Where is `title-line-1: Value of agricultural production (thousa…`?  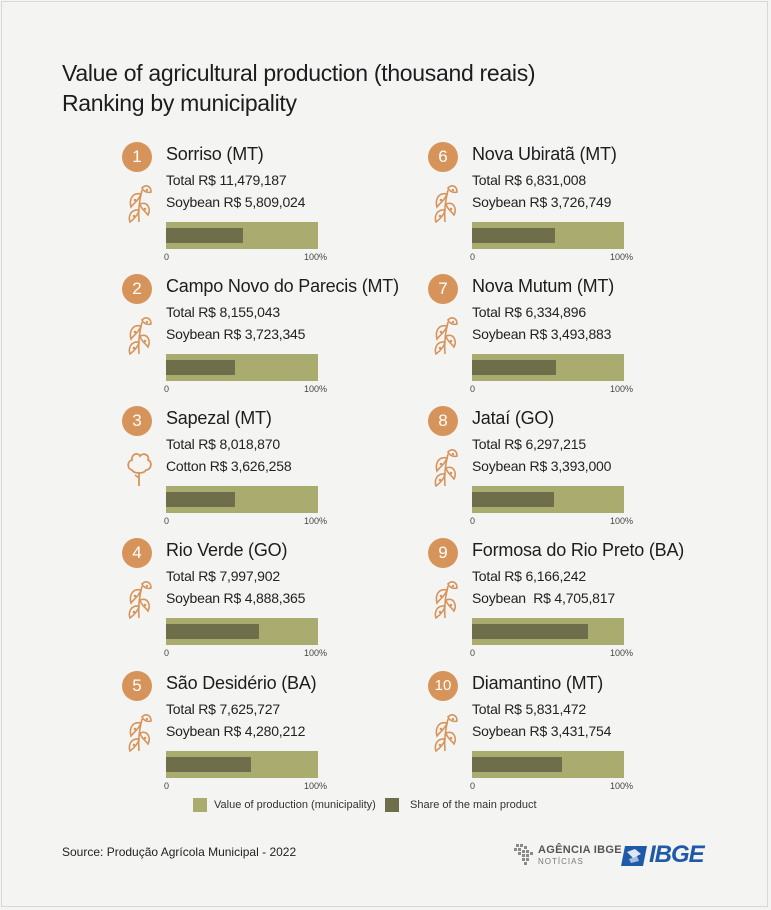
title-line-1: Value of agricultural production (thousa… is located at coordinates (299, 73).